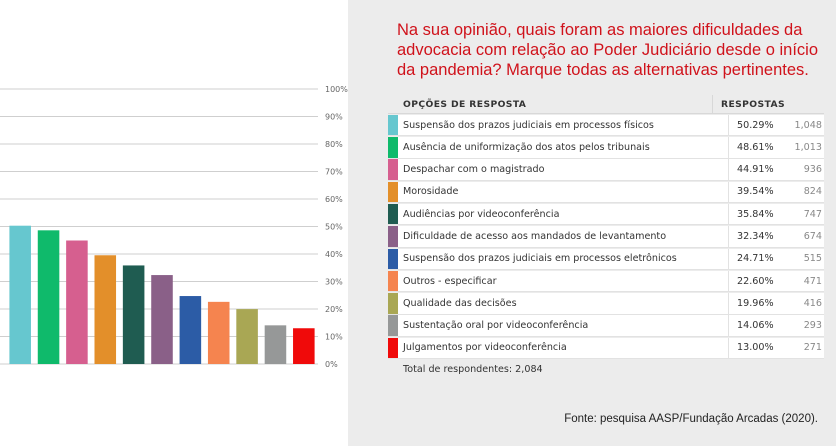 Image resolution: width=836 pixels, height=446 pixels. Describe the element at coordinates (754, 281) in the screenshot. I see `row-percent: 22.60%` at that location.